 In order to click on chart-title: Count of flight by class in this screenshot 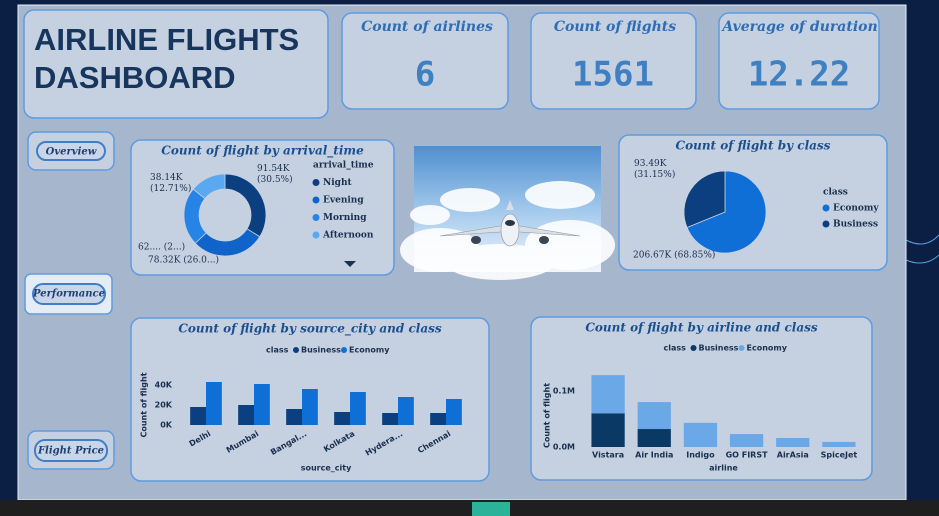, I will do `click(753, 146)`.